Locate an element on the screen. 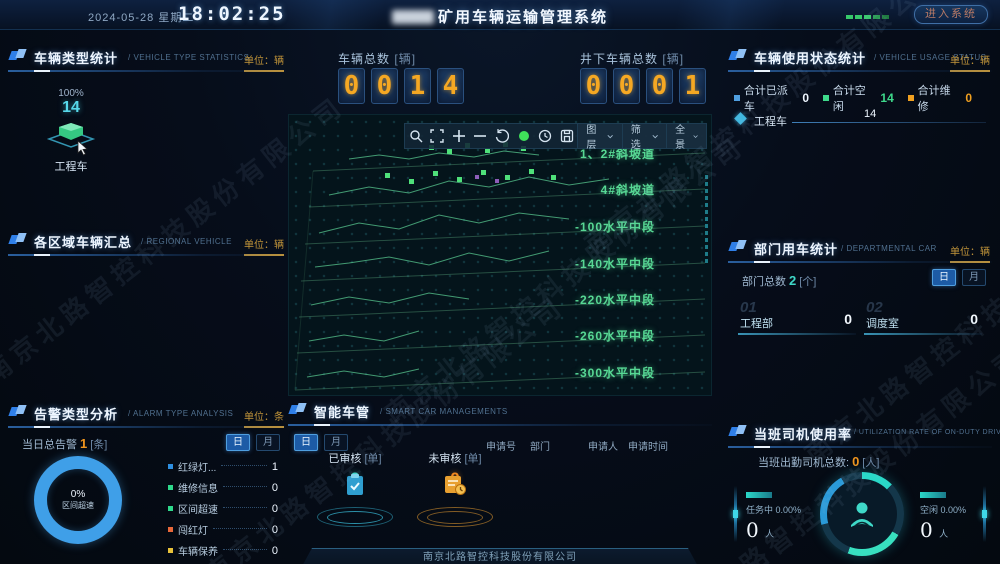 The height and width of the screenshot is (564, 1000). approved-block: 已审核 [单] 0 is located at coordinates (355, 488).